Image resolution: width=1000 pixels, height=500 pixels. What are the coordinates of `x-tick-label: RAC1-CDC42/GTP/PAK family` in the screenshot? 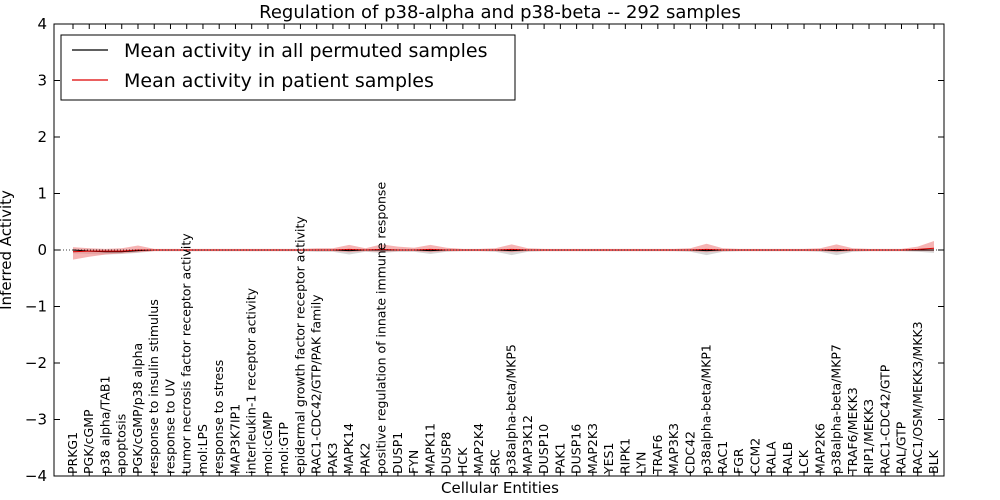 It's located at (316, 384).